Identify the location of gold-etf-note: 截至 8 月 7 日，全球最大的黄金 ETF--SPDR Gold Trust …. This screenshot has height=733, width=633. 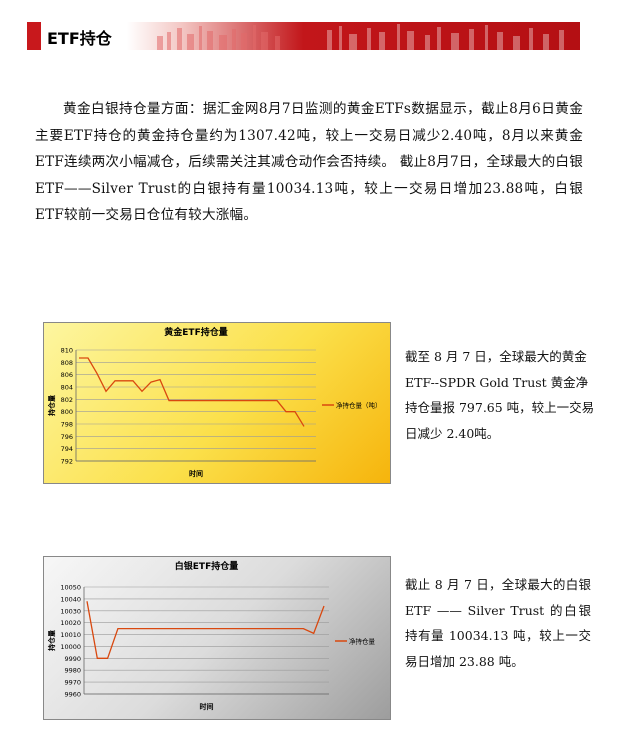
(500, 395).